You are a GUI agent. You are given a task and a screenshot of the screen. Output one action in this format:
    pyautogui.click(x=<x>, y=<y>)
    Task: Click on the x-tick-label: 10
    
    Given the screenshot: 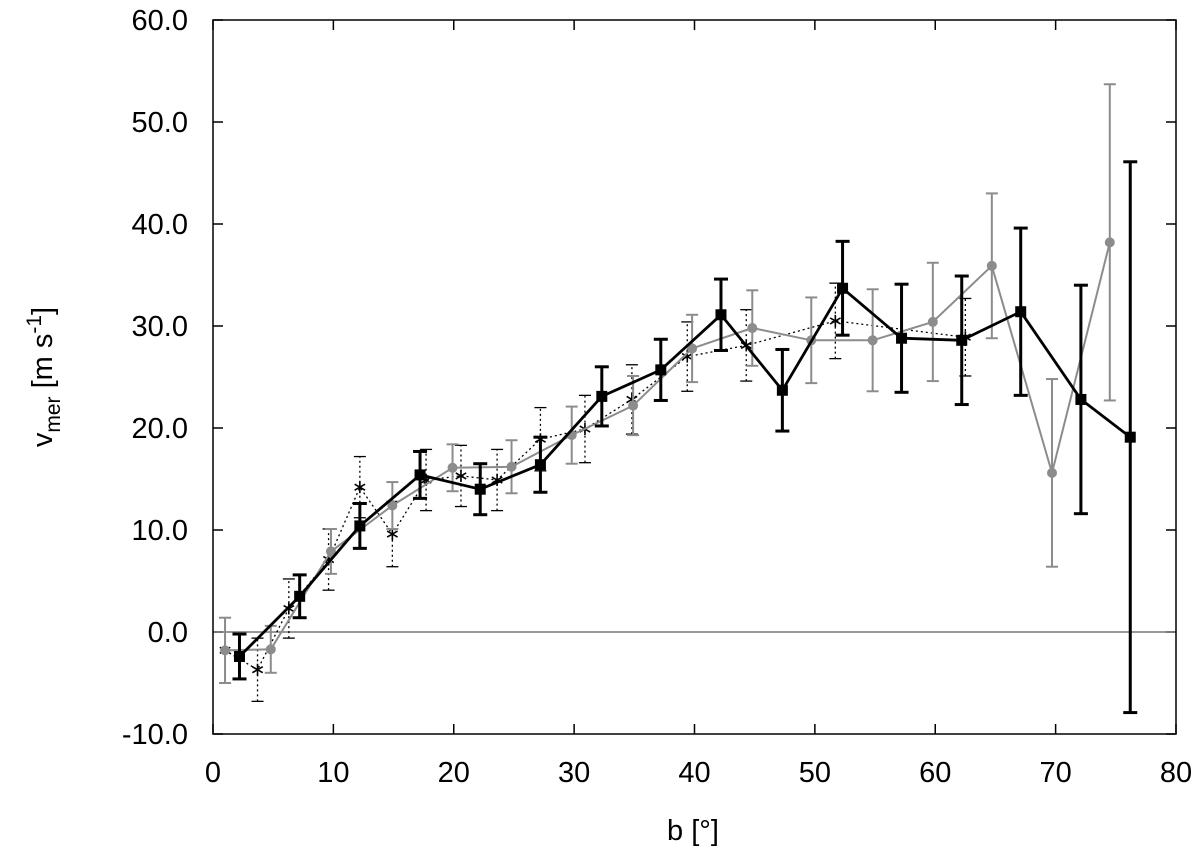 What is the action you would take?
    pyautogui.click(x=333, y=773)
    